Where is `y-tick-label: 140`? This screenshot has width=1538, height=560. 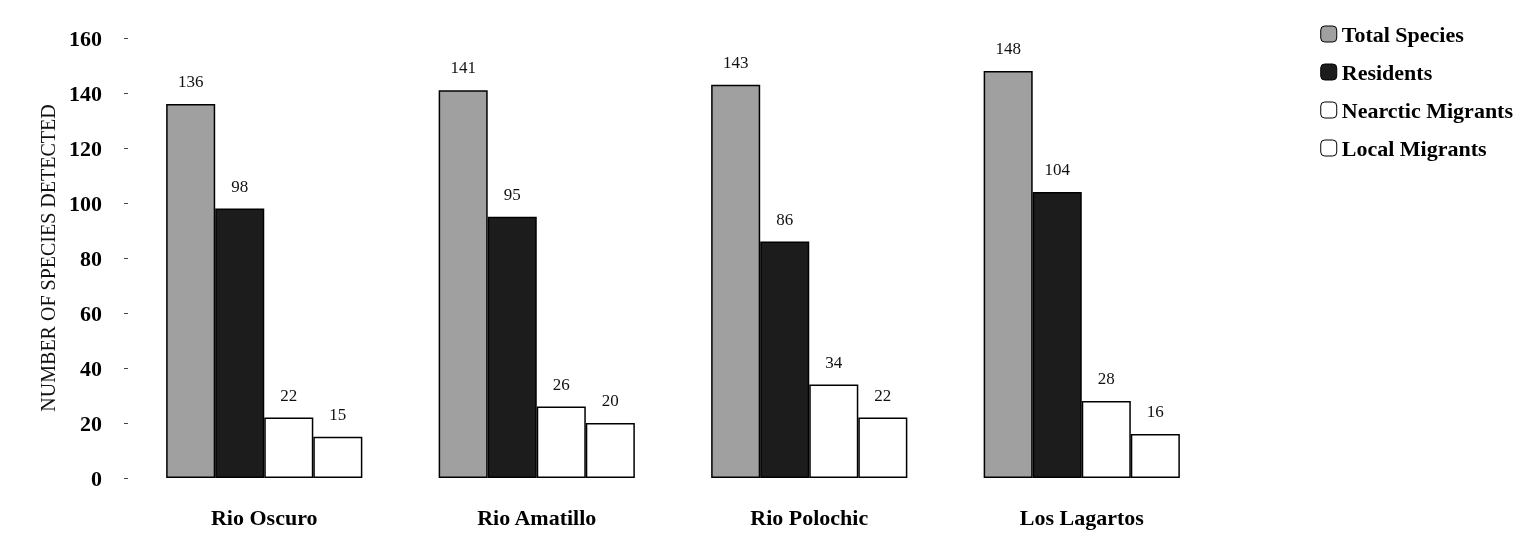
y-tick-label: 140 is located at coordinates (85, 93).